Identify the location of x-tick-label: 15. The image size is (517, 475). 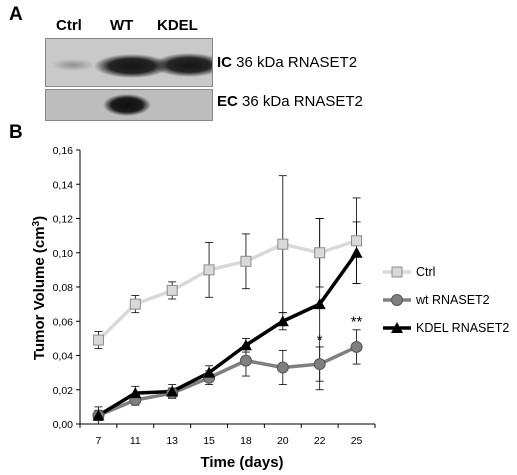
(209, 441).